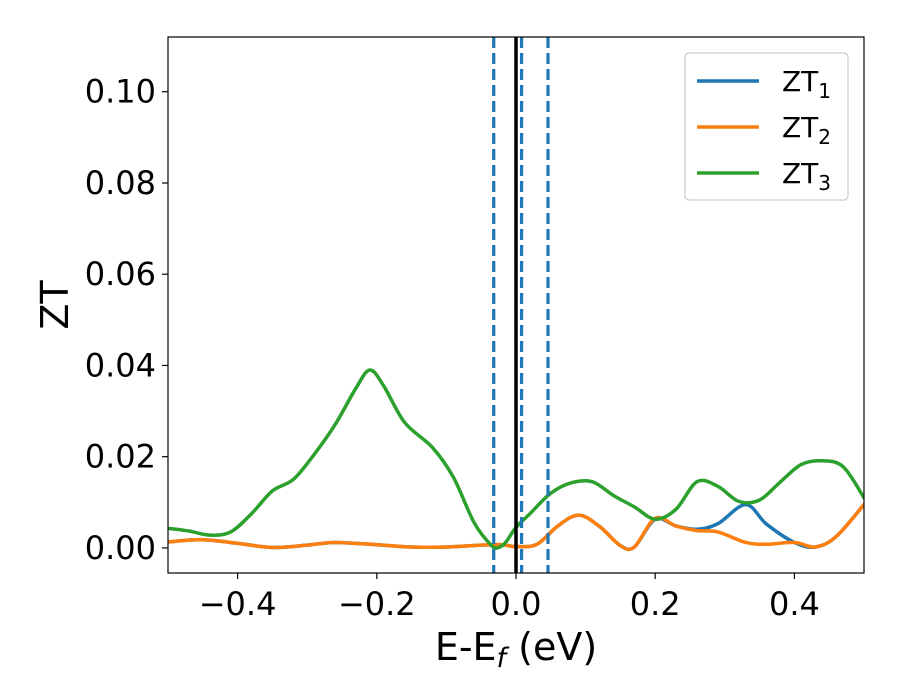  Describe the element at coordinates (120, 457) in the screenshot. I see `y-tick-label: 0.02` at that location.